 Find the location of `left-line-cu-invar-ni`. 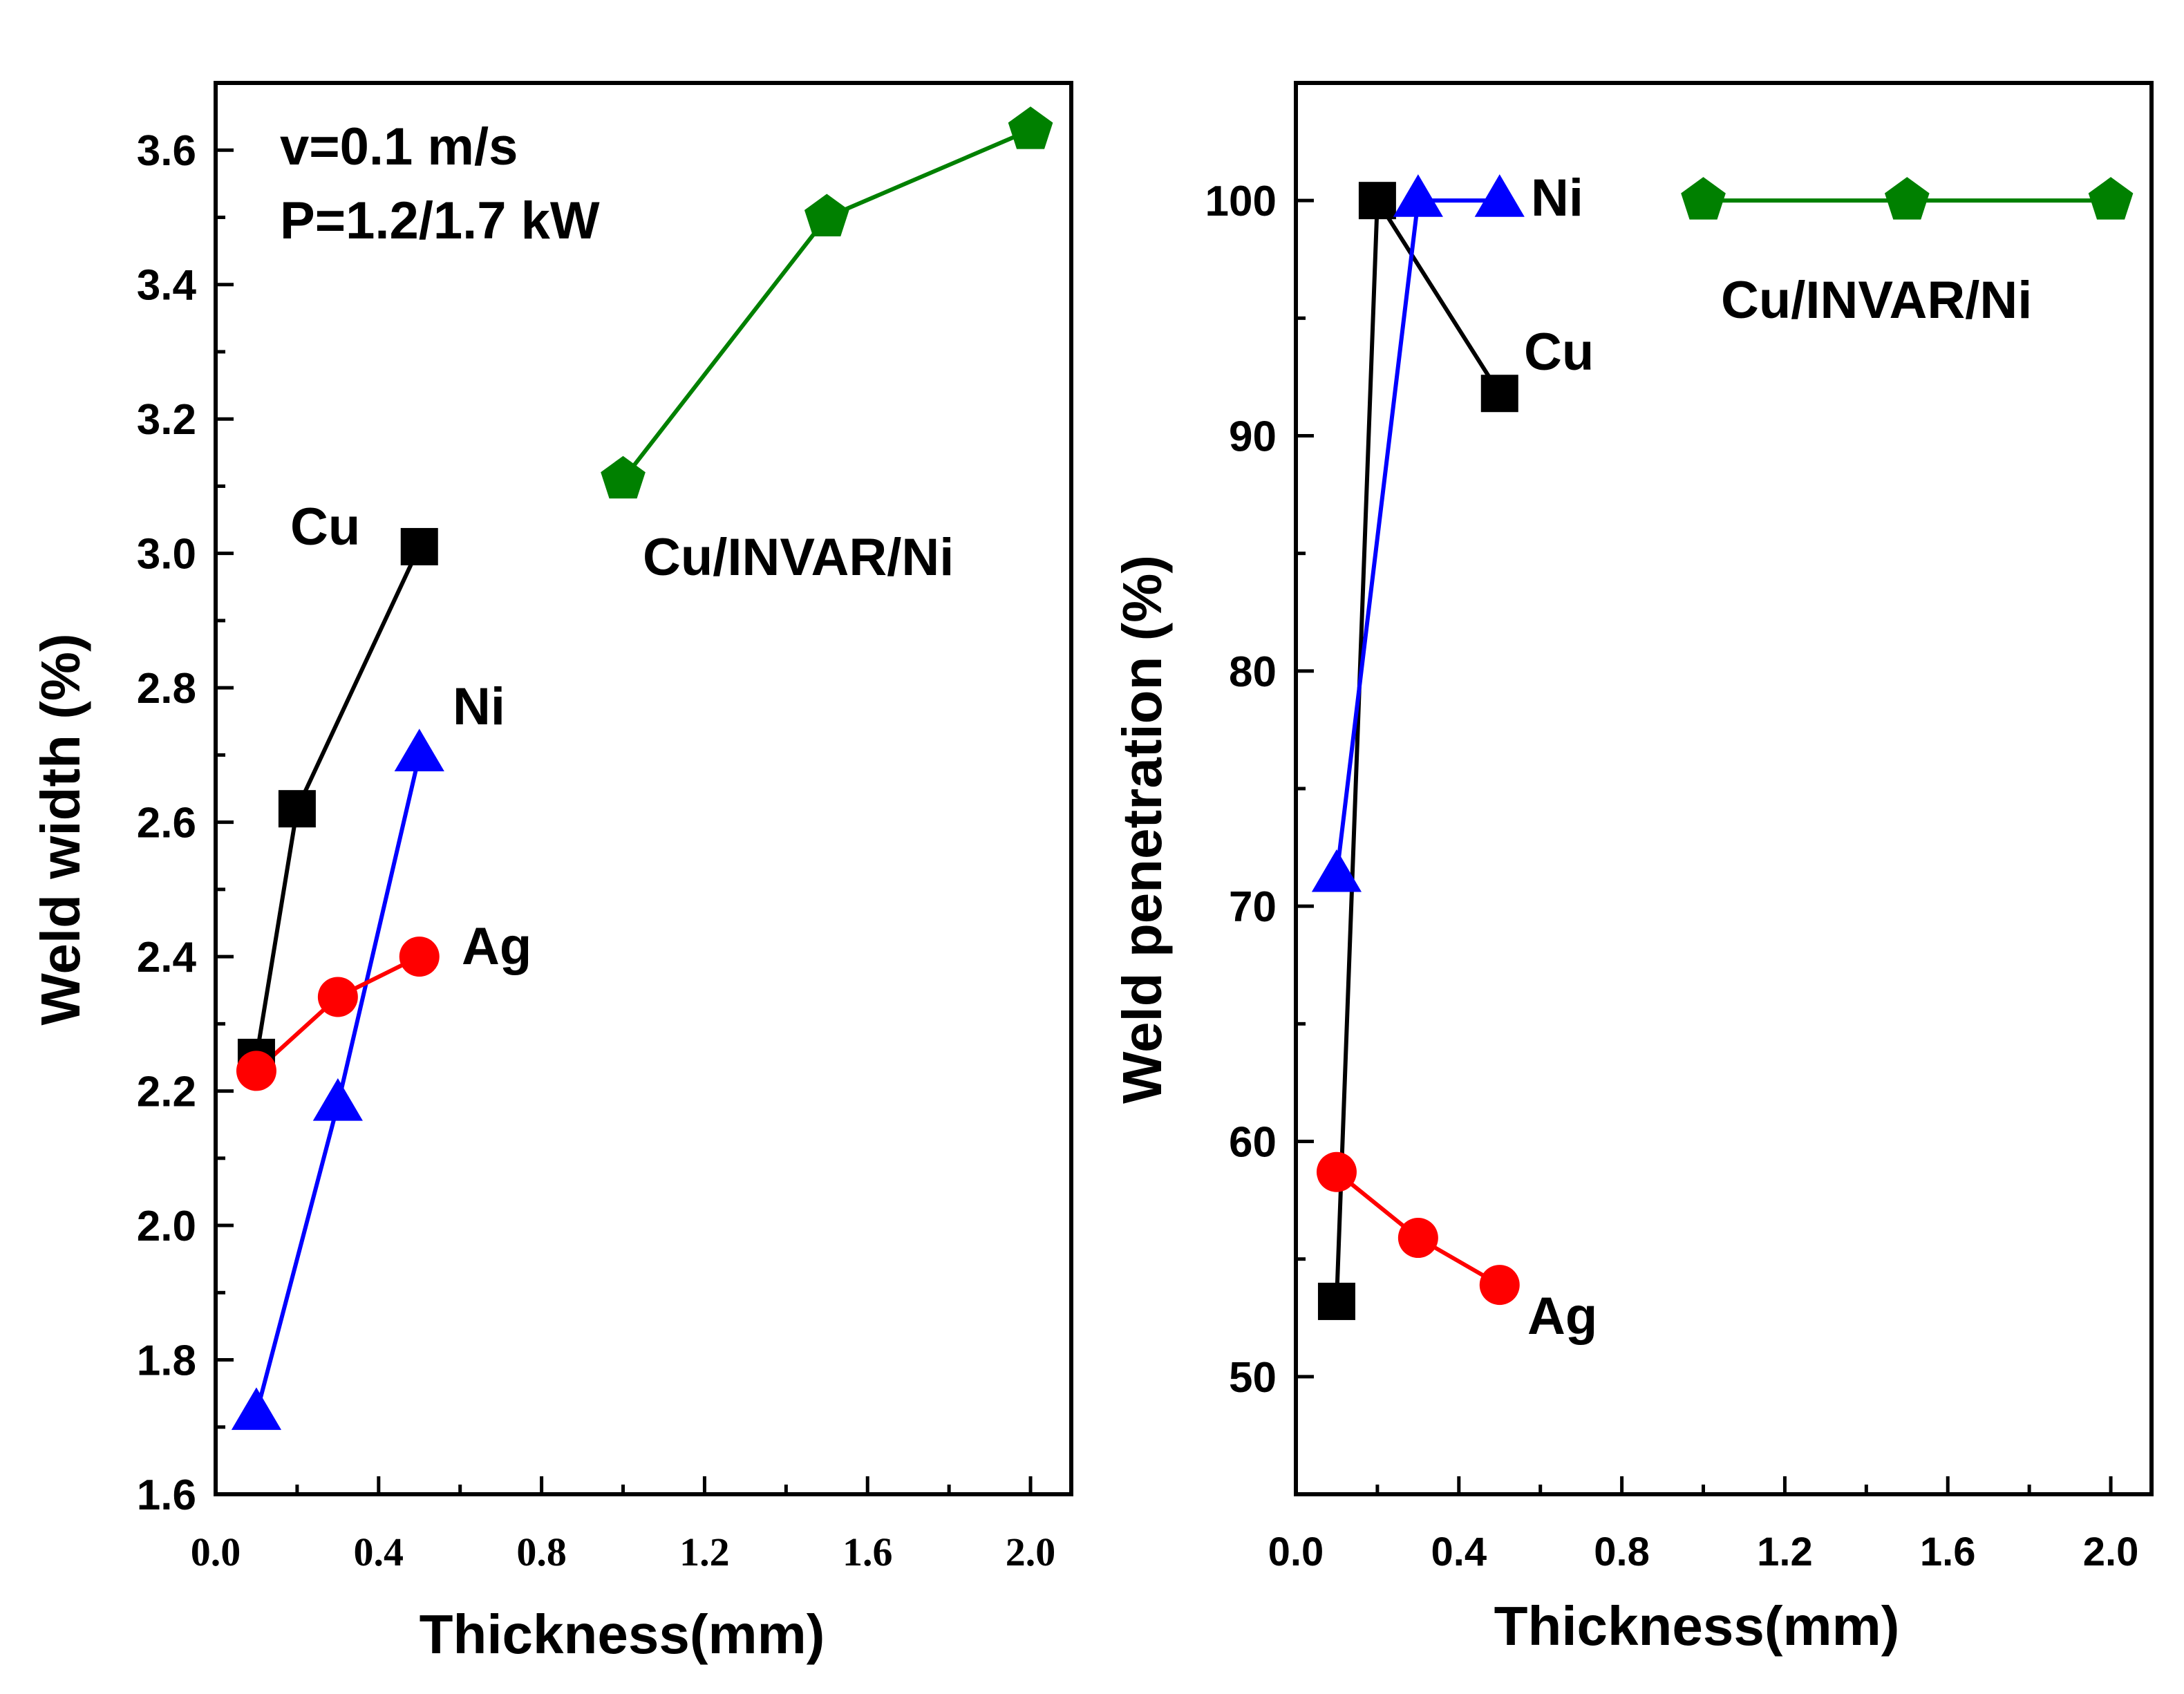

left-line-cu-invar-ni is located at coordinates (826, 304).